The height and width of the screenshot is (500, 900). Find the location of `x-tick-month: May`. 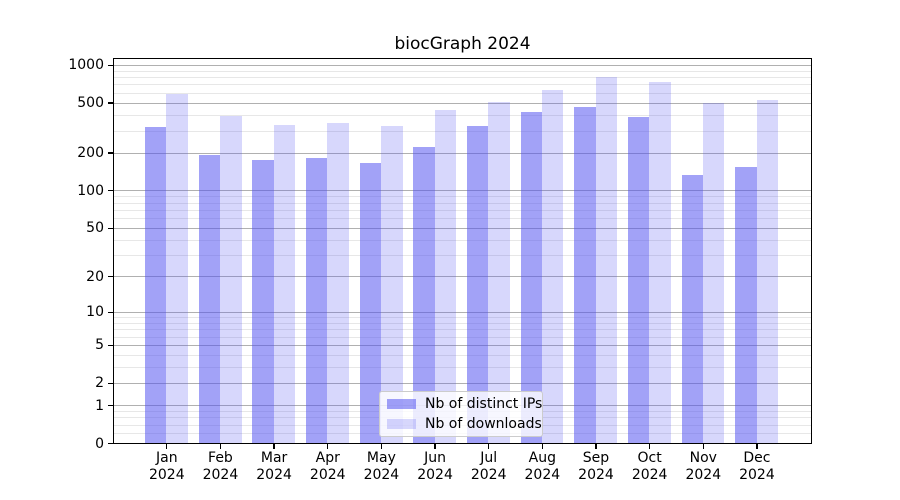

x-tick-month: May is located at coordinates (381, 458).